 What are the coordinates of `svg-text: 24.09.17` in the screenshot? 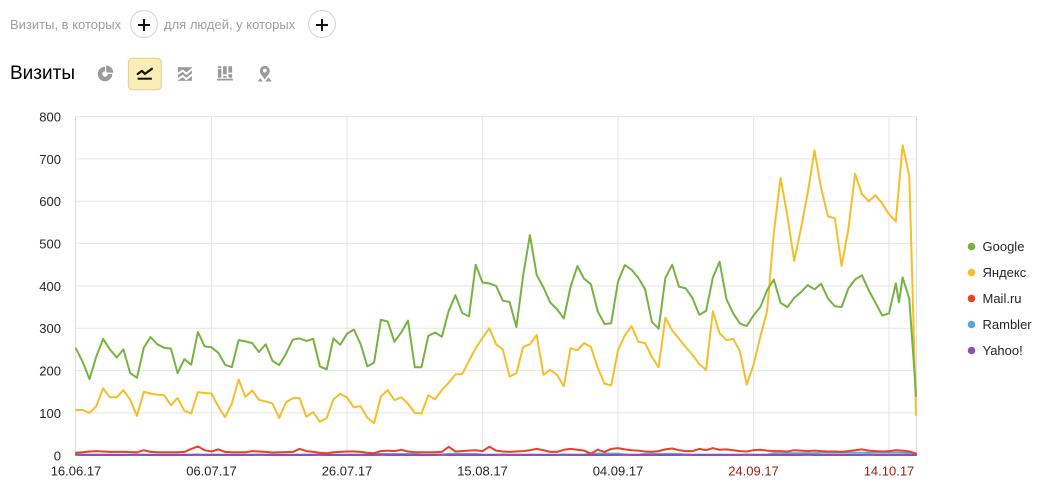 It's located at (753, 471).